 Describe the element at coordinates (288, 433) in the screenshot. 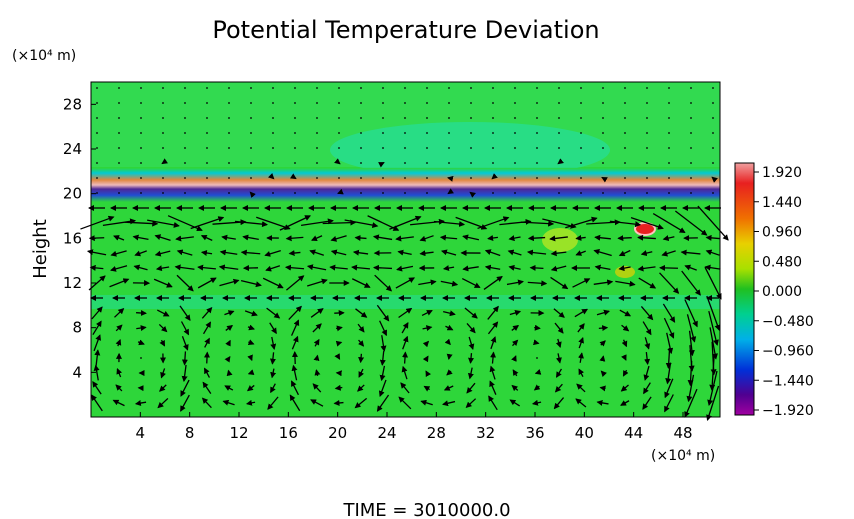

I see `x-tick-label: 16` at that location.